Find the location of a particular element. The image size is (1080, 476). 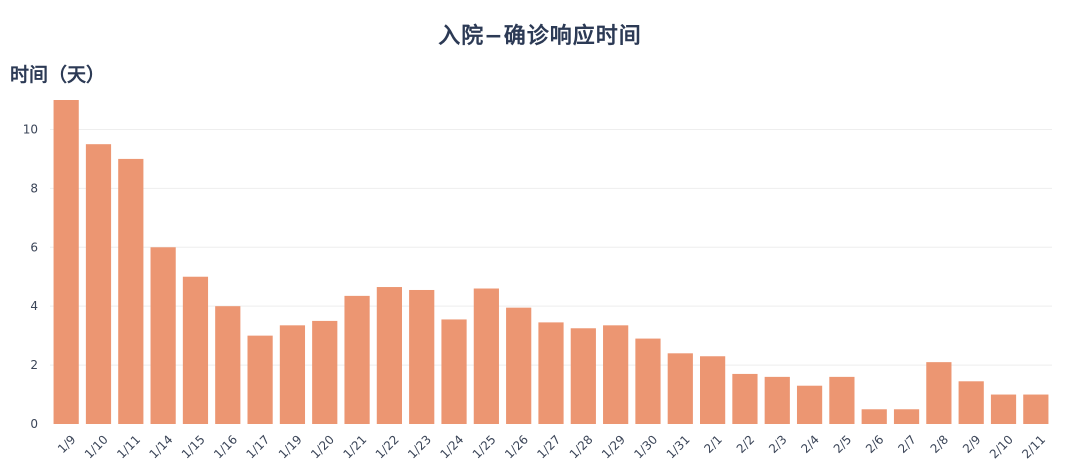

x-tick-label: 2/7 is located at coordinates (907, 444).